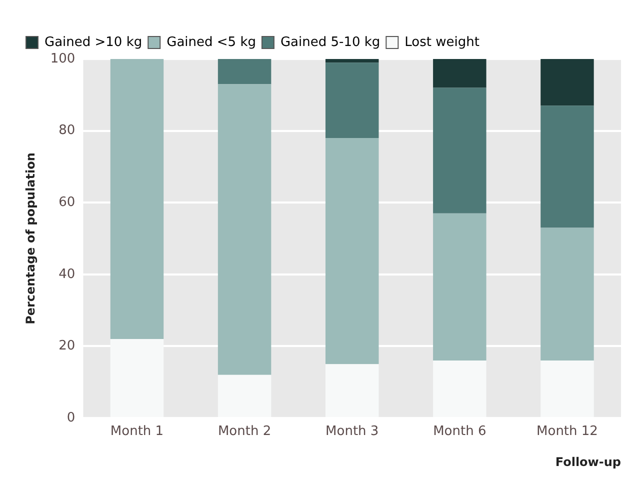 The height and width of the screenshot is (478, 629). Describe the element at coordinates (67, 130) in the screenshot. I see `y-tick-label: 80` at that location.